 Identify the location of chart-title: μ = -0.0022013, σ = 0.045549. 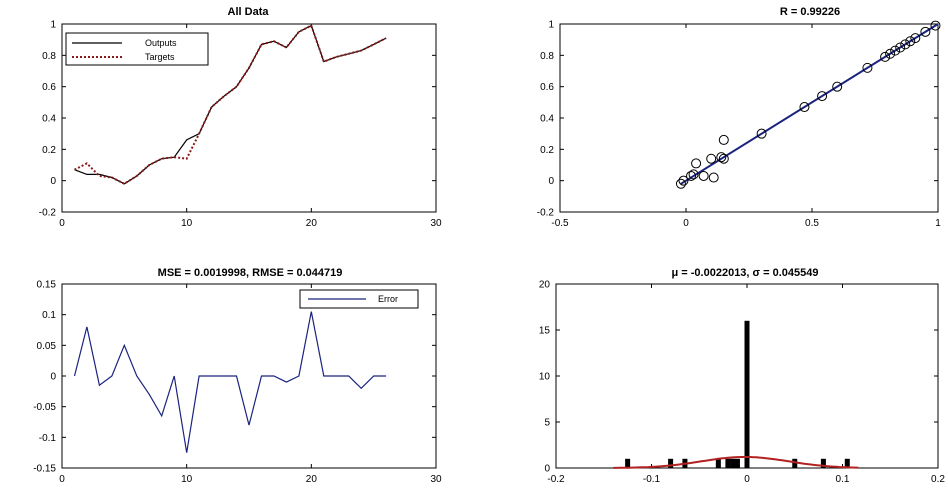
(745, 273).